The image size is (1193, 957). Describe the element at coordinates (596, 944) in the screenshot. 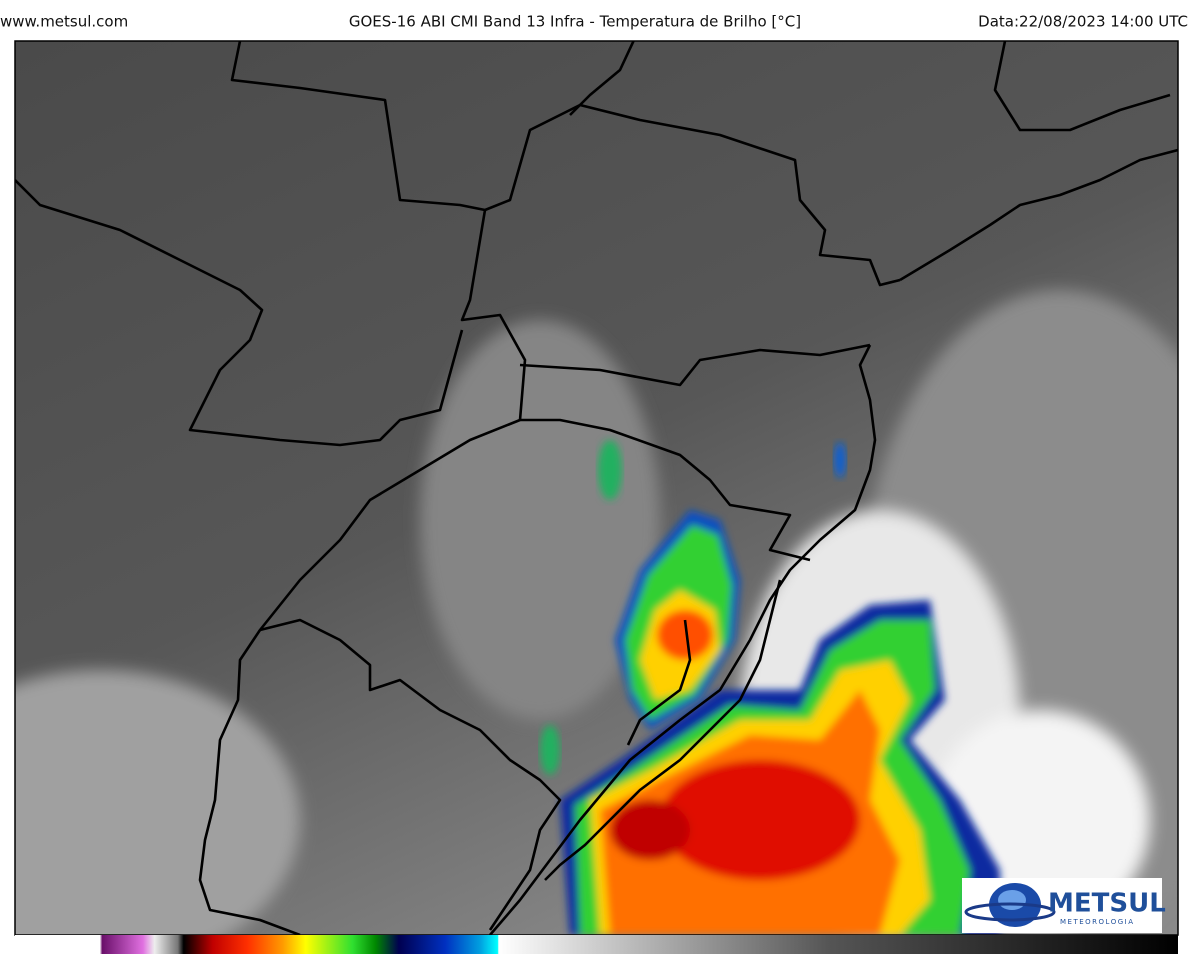

I see `colorbar` at that location.